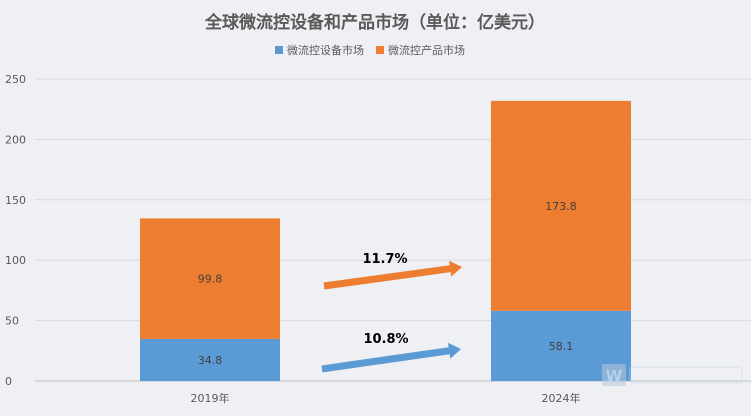 The height and width of the screenshot is (416, 751). Describe the element at coordinates (614, 376) in the screenshot. I see `svg-text: W` at that location.